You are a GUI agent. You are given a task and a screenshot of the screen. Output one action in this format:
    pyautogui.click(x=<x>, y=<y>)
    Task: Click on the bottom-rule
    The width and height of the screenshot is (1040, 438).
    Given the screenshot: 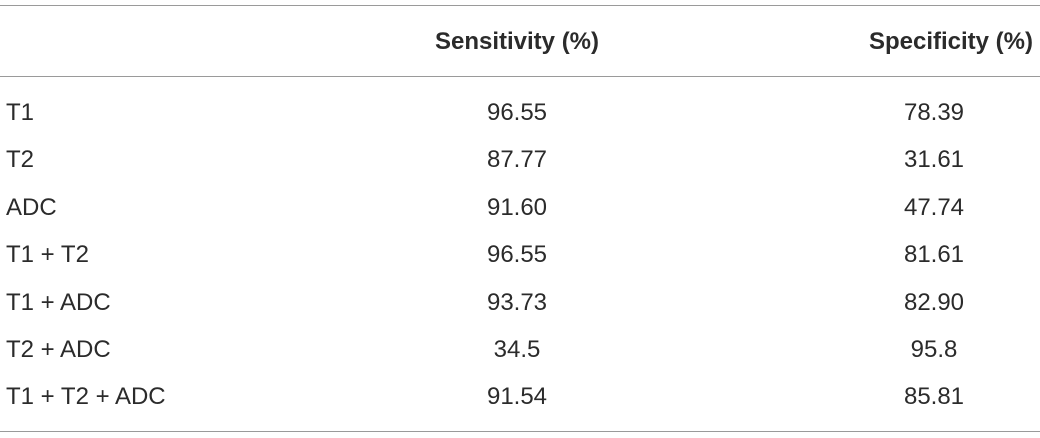 What is the action you would take?
    pyautogui.click(x=520, y=431)
    